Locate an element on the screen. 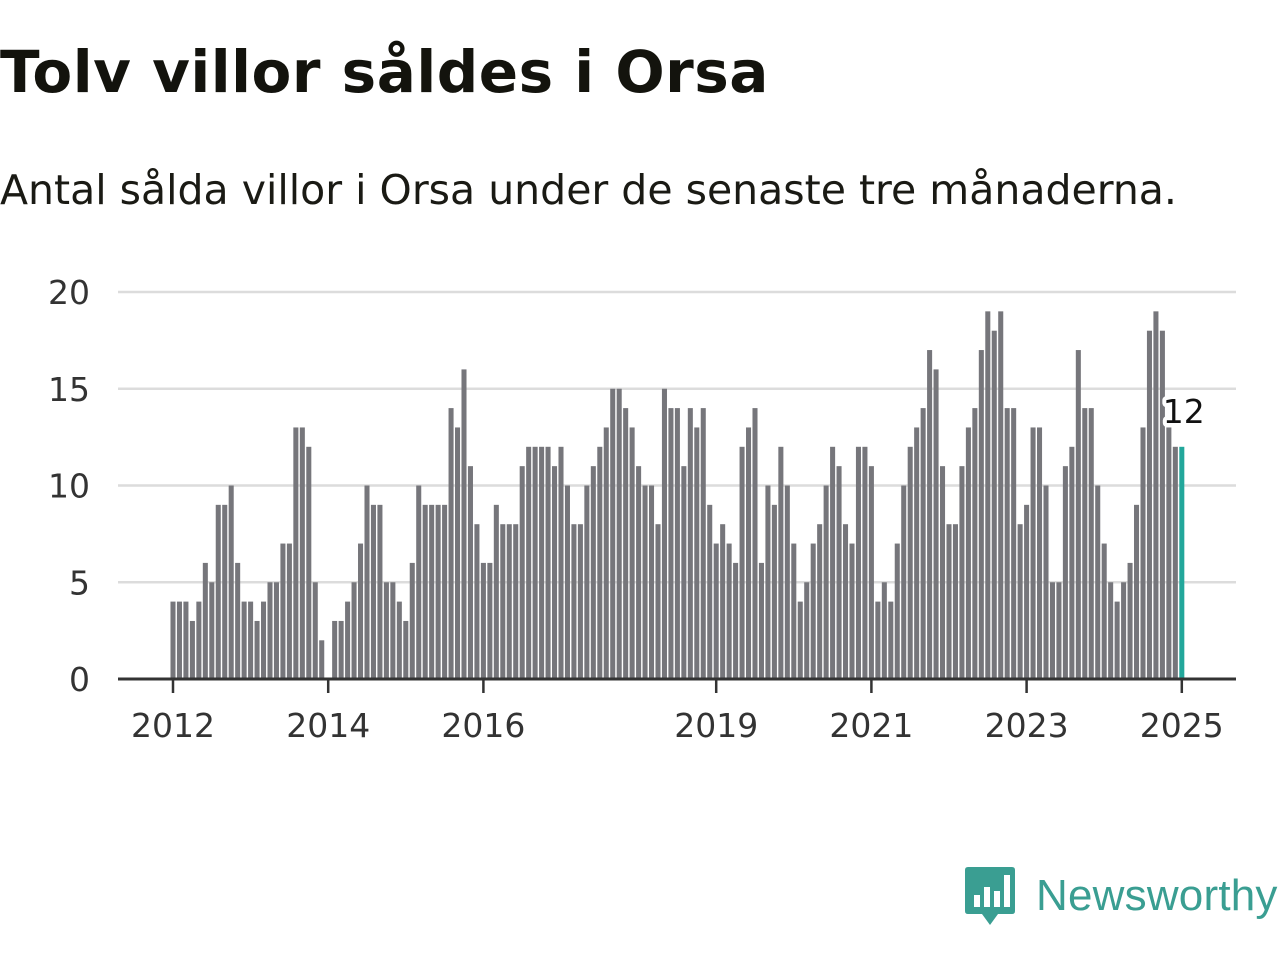  y-tick-label: 20 is located at coordinates (69, 292).